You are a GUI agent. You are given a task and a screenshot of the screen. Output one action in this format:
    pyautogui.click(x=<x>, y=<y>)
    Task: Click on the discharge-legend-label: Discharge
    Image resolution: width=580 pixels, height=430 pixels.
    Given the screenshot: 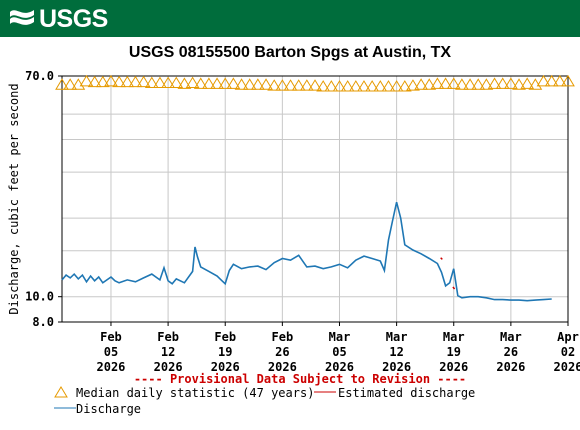 What is the action you would take?
    pyautogui.click(x=109, y=409)
    